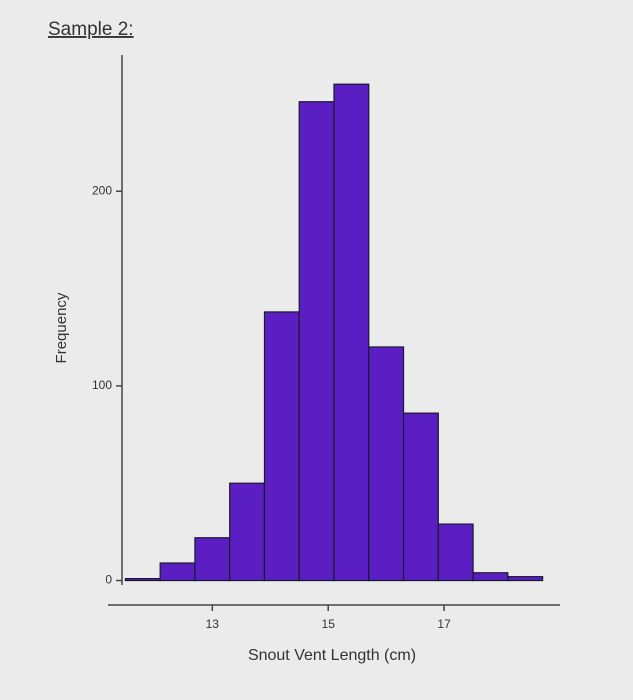  What do you see at coordinates (444, 624) in the screenshot?
I see `x-tick-label: 17` at bounding box center [444, 624].